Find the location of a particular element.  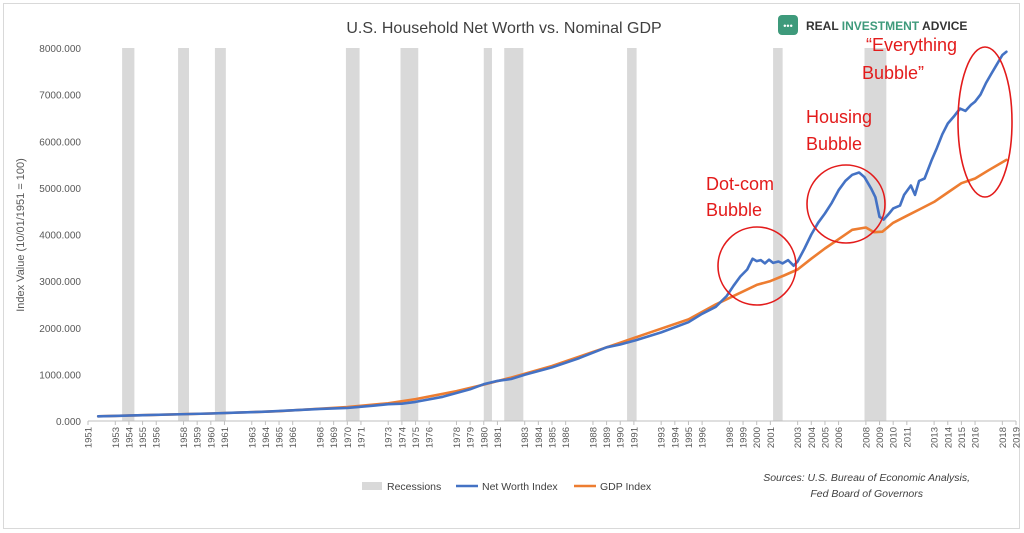

x-tick-label: 2008 is located at coordinates (866, 437).